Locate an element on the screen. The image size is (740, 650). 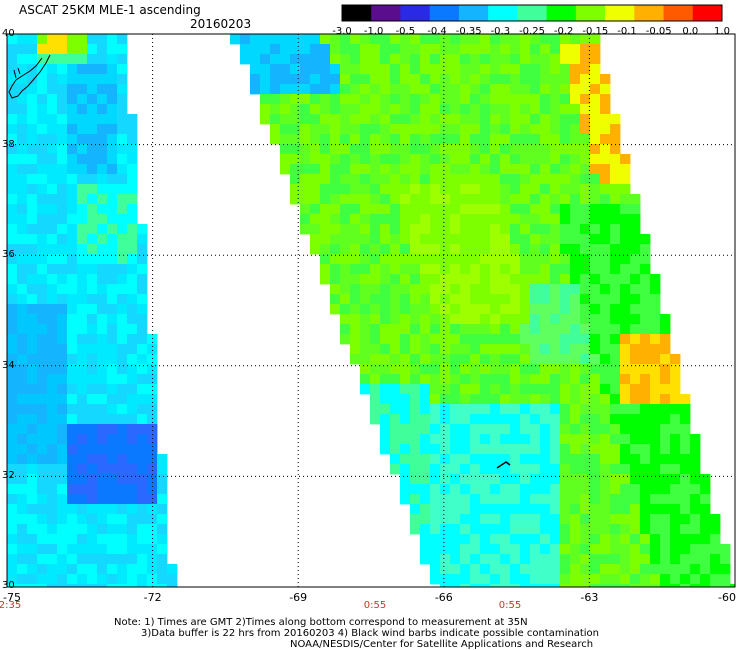
colorbar-label: -1.0 is located at coordinates (373, 31).